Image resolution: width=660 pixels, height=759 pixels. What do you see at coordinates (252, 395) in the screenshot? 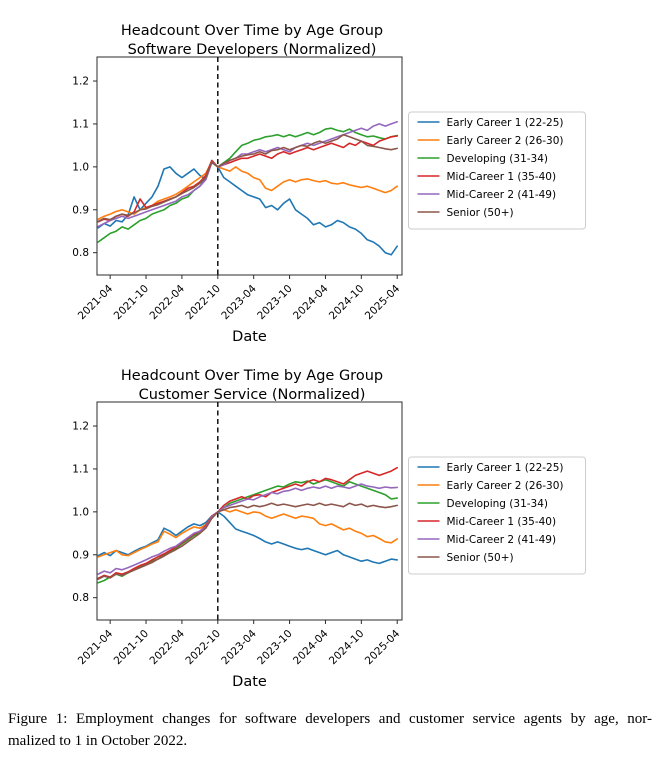
I see `chart-subtitle: Customer Service (Normalized)` at bounding box center [252, 395].